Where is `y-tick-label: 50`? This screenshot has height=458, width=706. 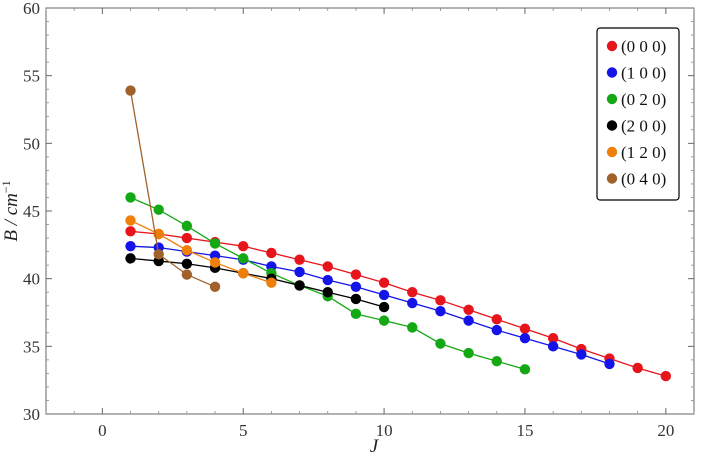
y-tick-label: 50 is located at coordinates (31, 143).